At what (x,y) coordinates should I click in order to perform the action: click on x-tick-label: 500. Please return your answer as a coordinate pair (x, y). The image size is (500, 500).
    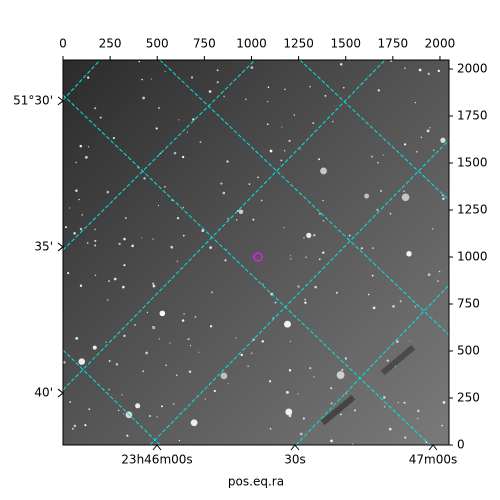
    Looking at the image, I should click on (157, 44).